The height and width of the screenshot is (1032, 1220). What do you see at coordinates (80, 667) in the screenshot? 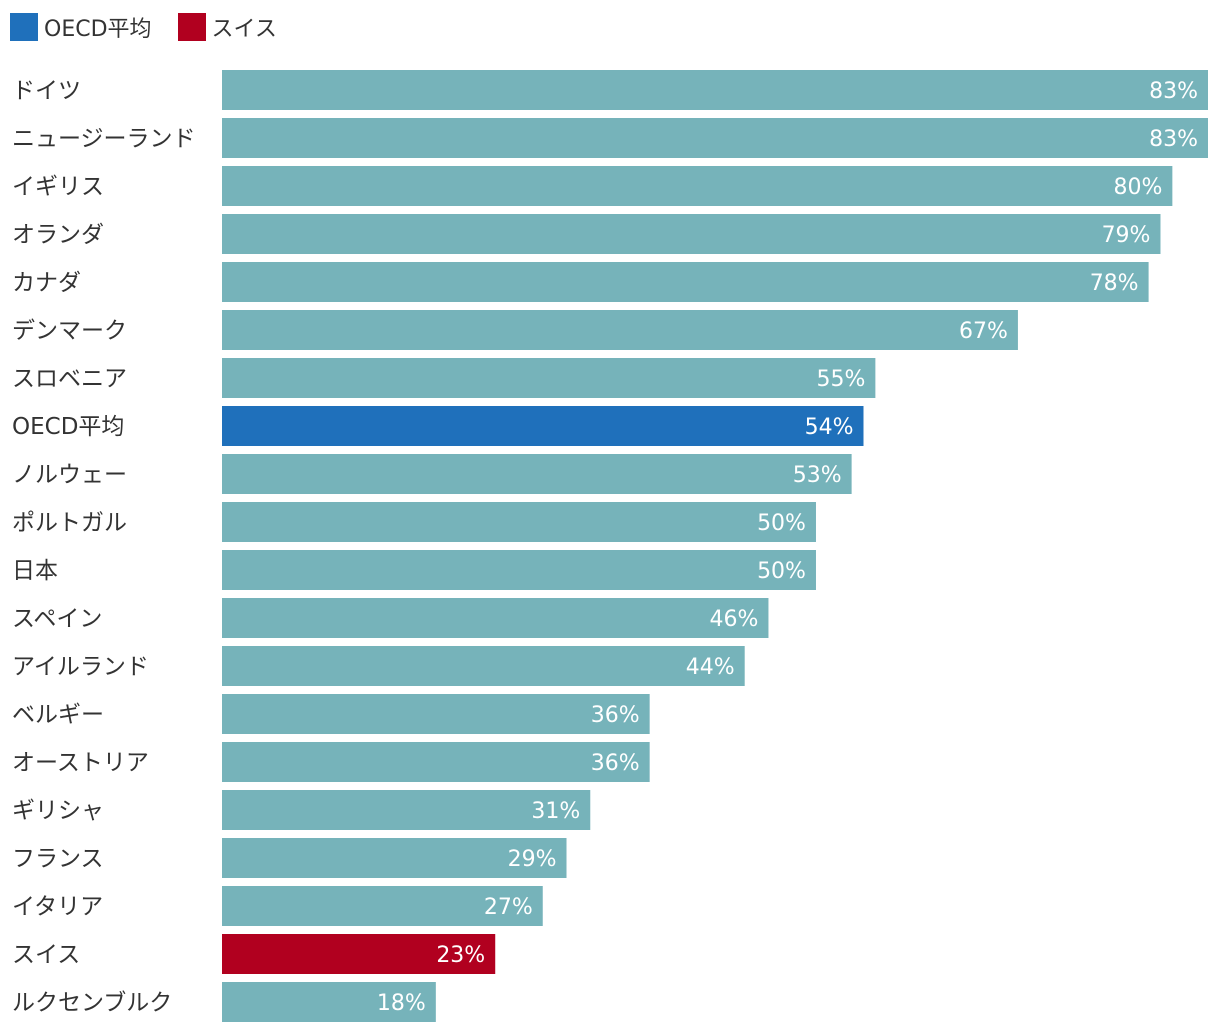
I see `category-label: アイルランド` at bounding box center [80, 667].